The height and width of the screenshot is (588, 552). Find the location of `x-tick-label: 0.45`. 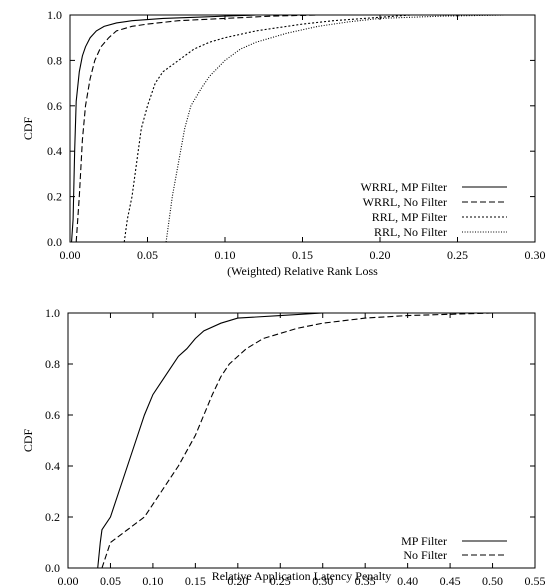

x-tick-label: 0.45 is located at coordinates (450, 581).